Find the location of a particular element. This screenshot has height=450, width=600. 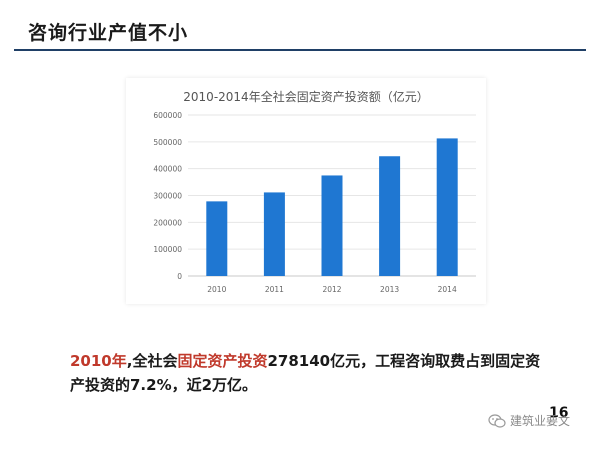

title-divider is located at coordinates (300, 50).